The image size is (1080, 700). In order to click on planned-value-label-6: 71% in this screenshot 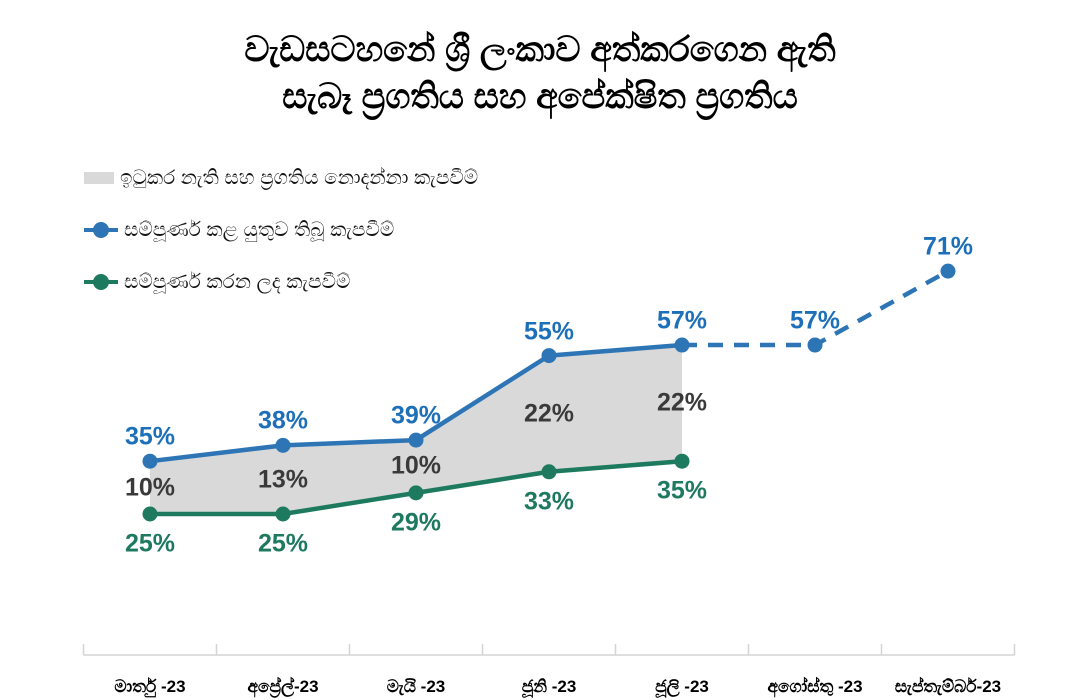, I will do `click(948, 246)`.